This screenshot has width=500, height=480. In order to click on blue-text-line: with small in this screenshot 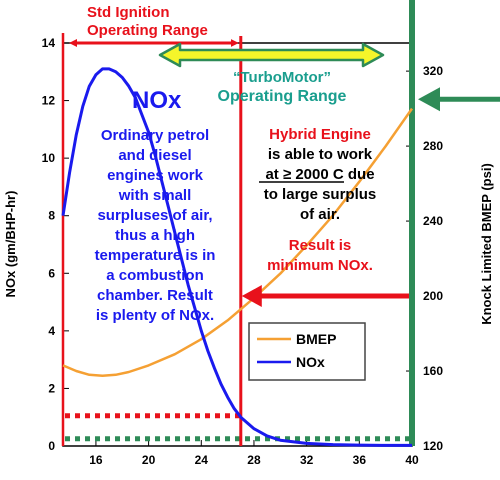, I will do `click(155, 195)`.